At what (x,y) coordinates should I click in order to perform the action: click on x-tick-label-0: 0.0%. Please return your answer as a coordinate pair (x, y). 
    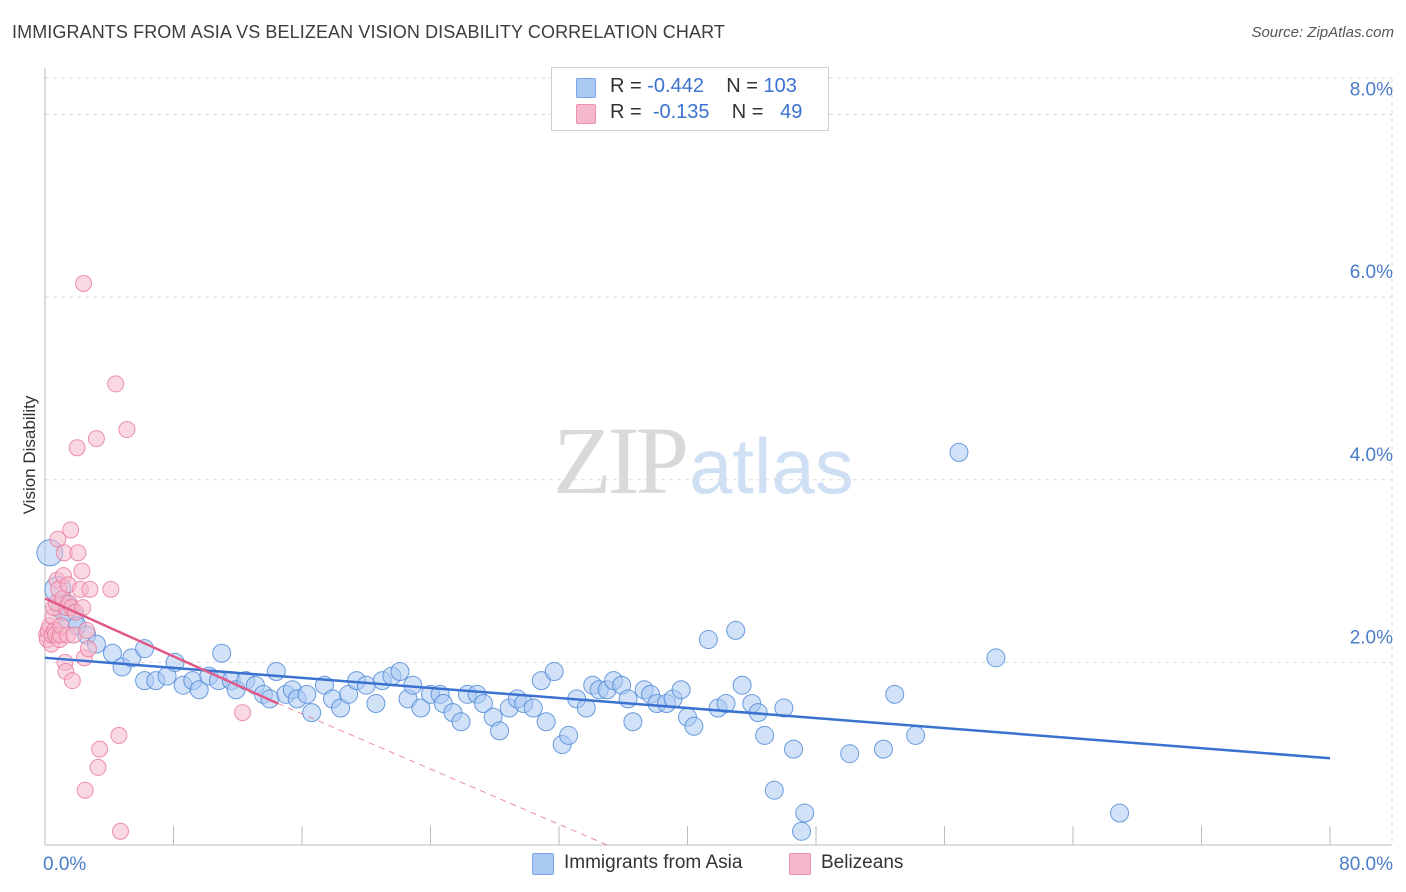
    Looking at the image, I should click on (64, 864).